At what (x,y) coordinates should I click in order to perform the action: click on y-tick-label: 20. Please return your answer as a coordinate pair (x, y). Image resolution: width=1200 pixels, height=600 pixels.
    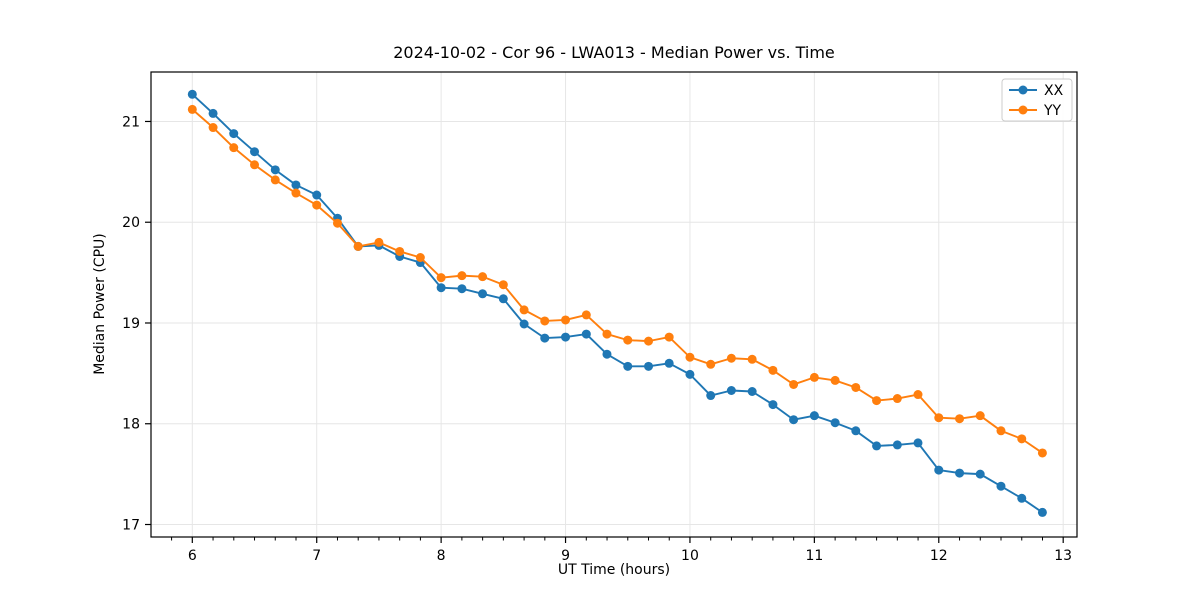
    Looking at the image, I should click on (131, 223).